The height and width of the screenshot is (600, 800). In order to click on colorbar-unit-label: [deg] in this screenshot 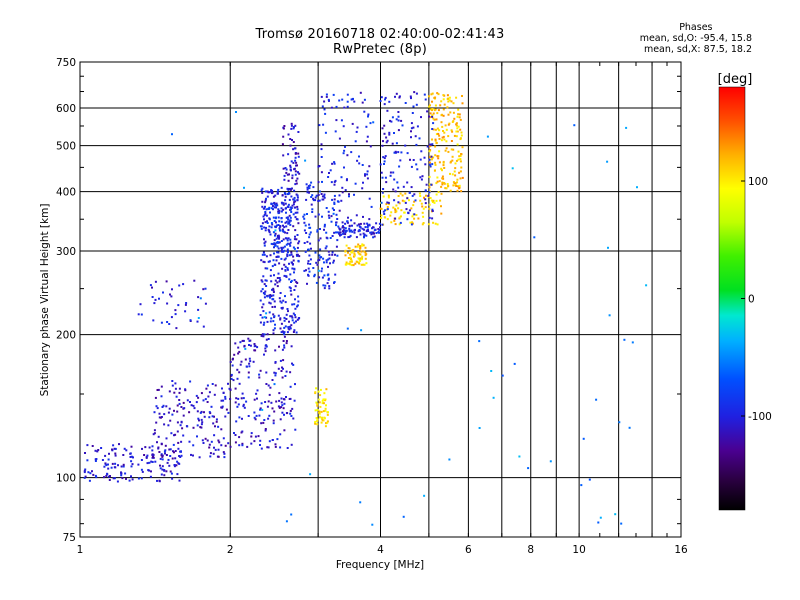, I will do `click(735, 79)`.